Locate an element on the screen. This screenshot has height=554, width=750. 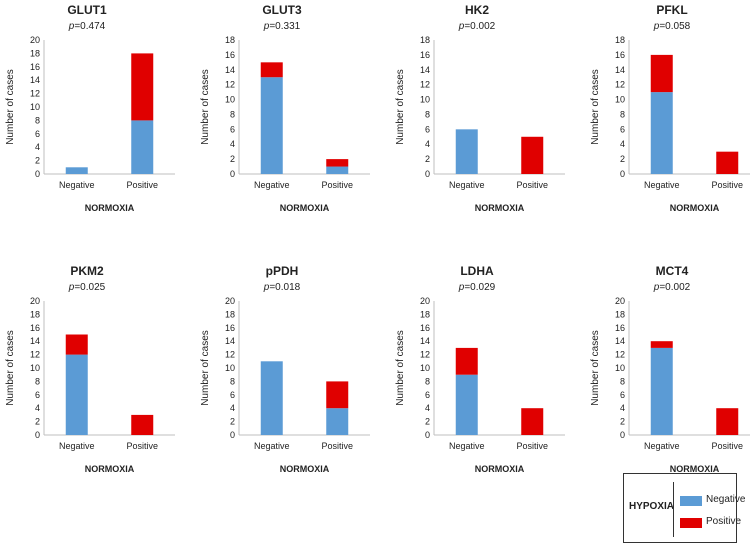
chart-title: PKM2 is located at coordinates (87, 271).